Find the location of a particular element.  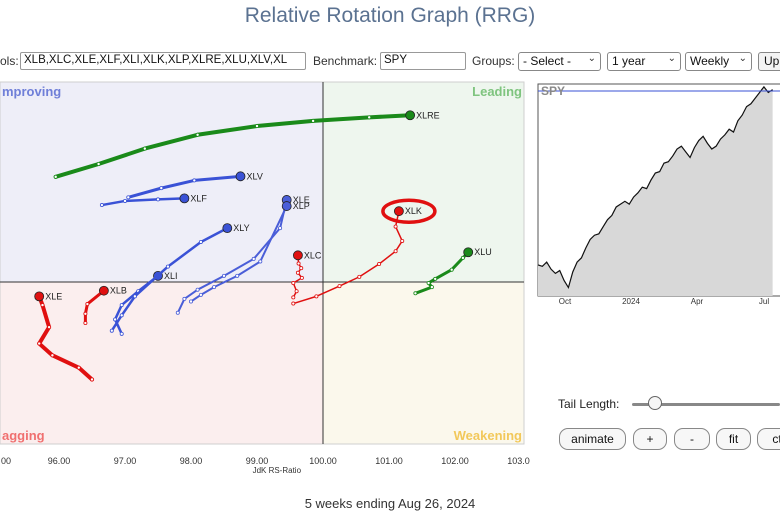

x-tick-label: 100.00 is located at coordinates (323, 461).